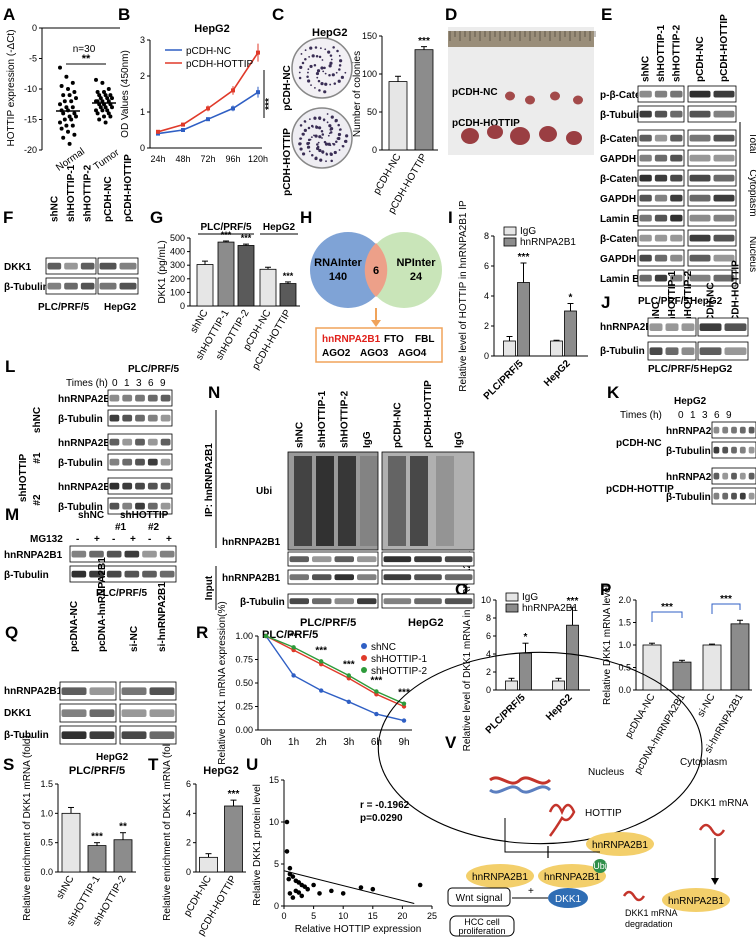  I want to click on m-row-label: hnRNPA2B1, so click(33, 555).